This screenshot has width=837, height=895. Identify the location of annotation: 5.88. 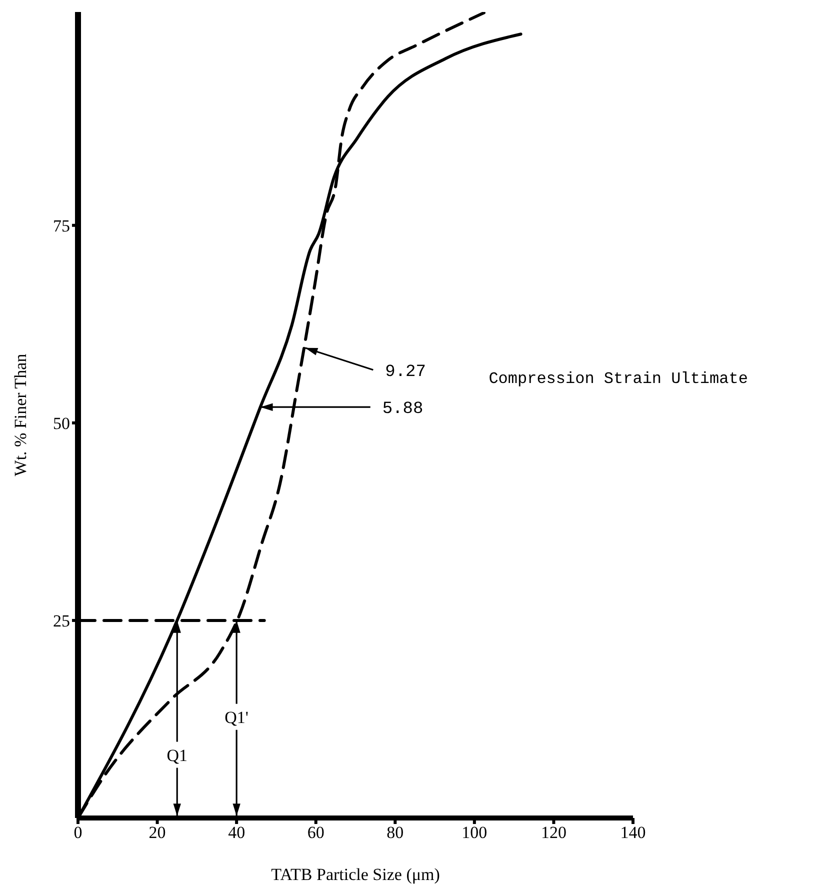
(403, 410).